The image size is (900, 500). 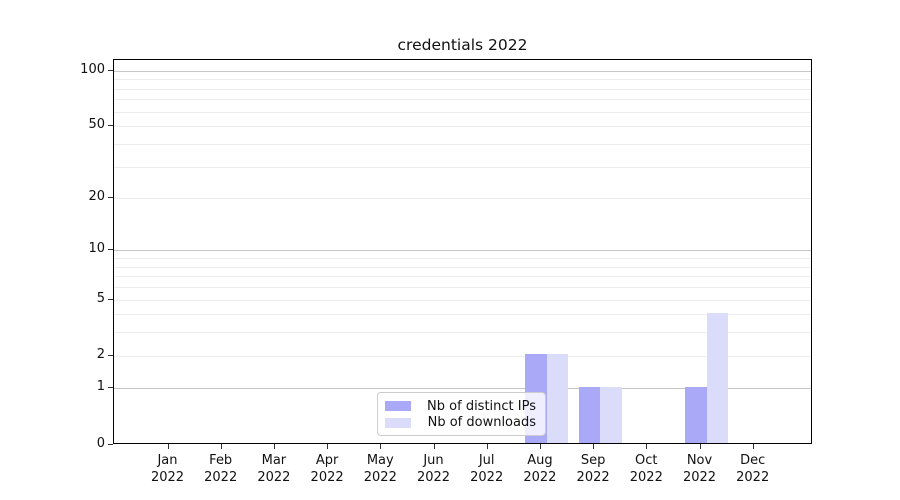 I want to click on x-tick-label-dec: Dec 2022, so click(x=753, y=469).